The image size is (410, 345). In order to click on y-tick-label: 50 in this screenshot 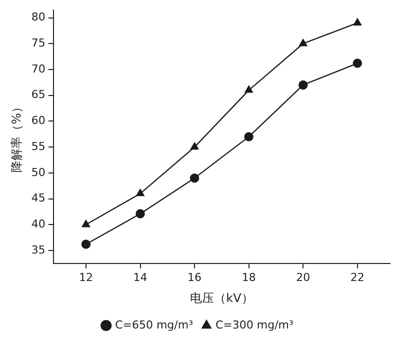, I will do `click(38, 172)`.